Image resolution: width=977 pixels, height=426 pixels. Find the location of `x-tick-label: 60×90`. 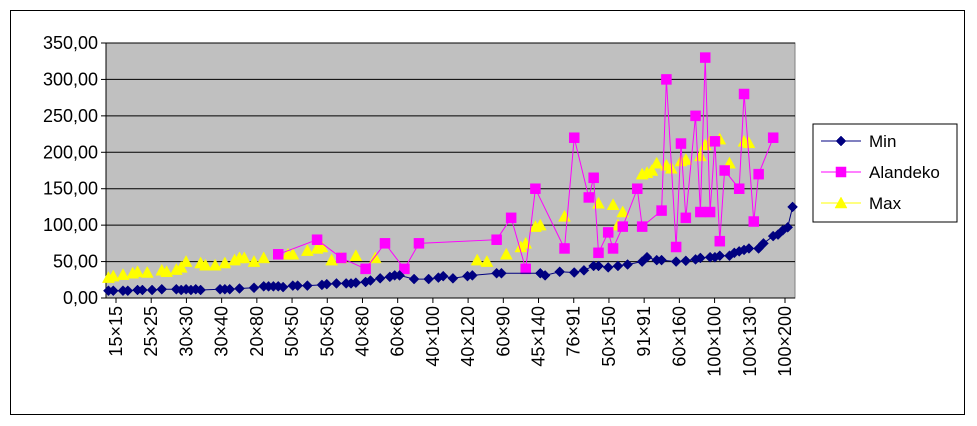

x-tick-label: 60×90 is located at coordinates (503, 331).